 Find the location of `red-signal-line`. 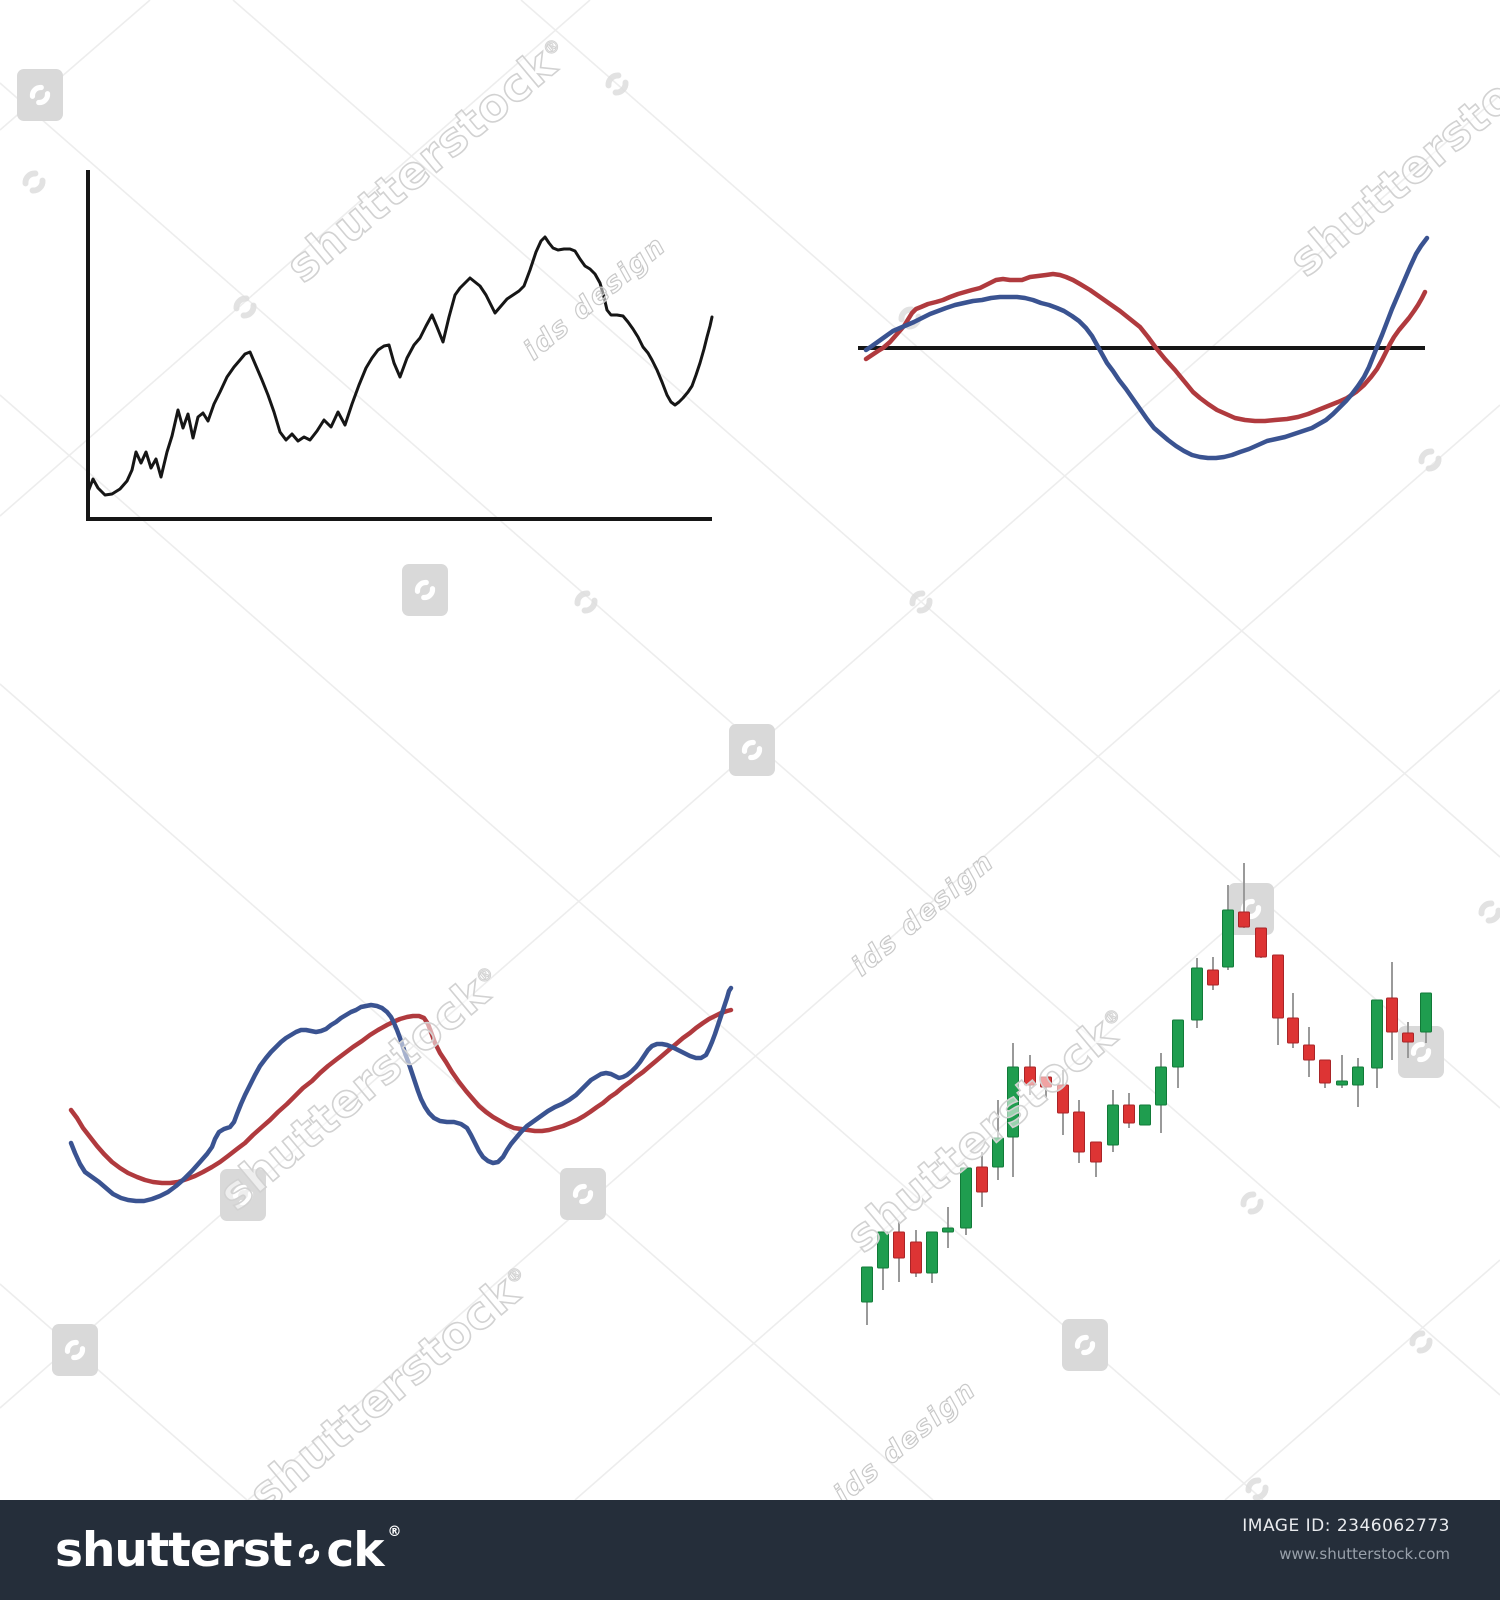

red-signal-line is located at coordinates (1145, 347).